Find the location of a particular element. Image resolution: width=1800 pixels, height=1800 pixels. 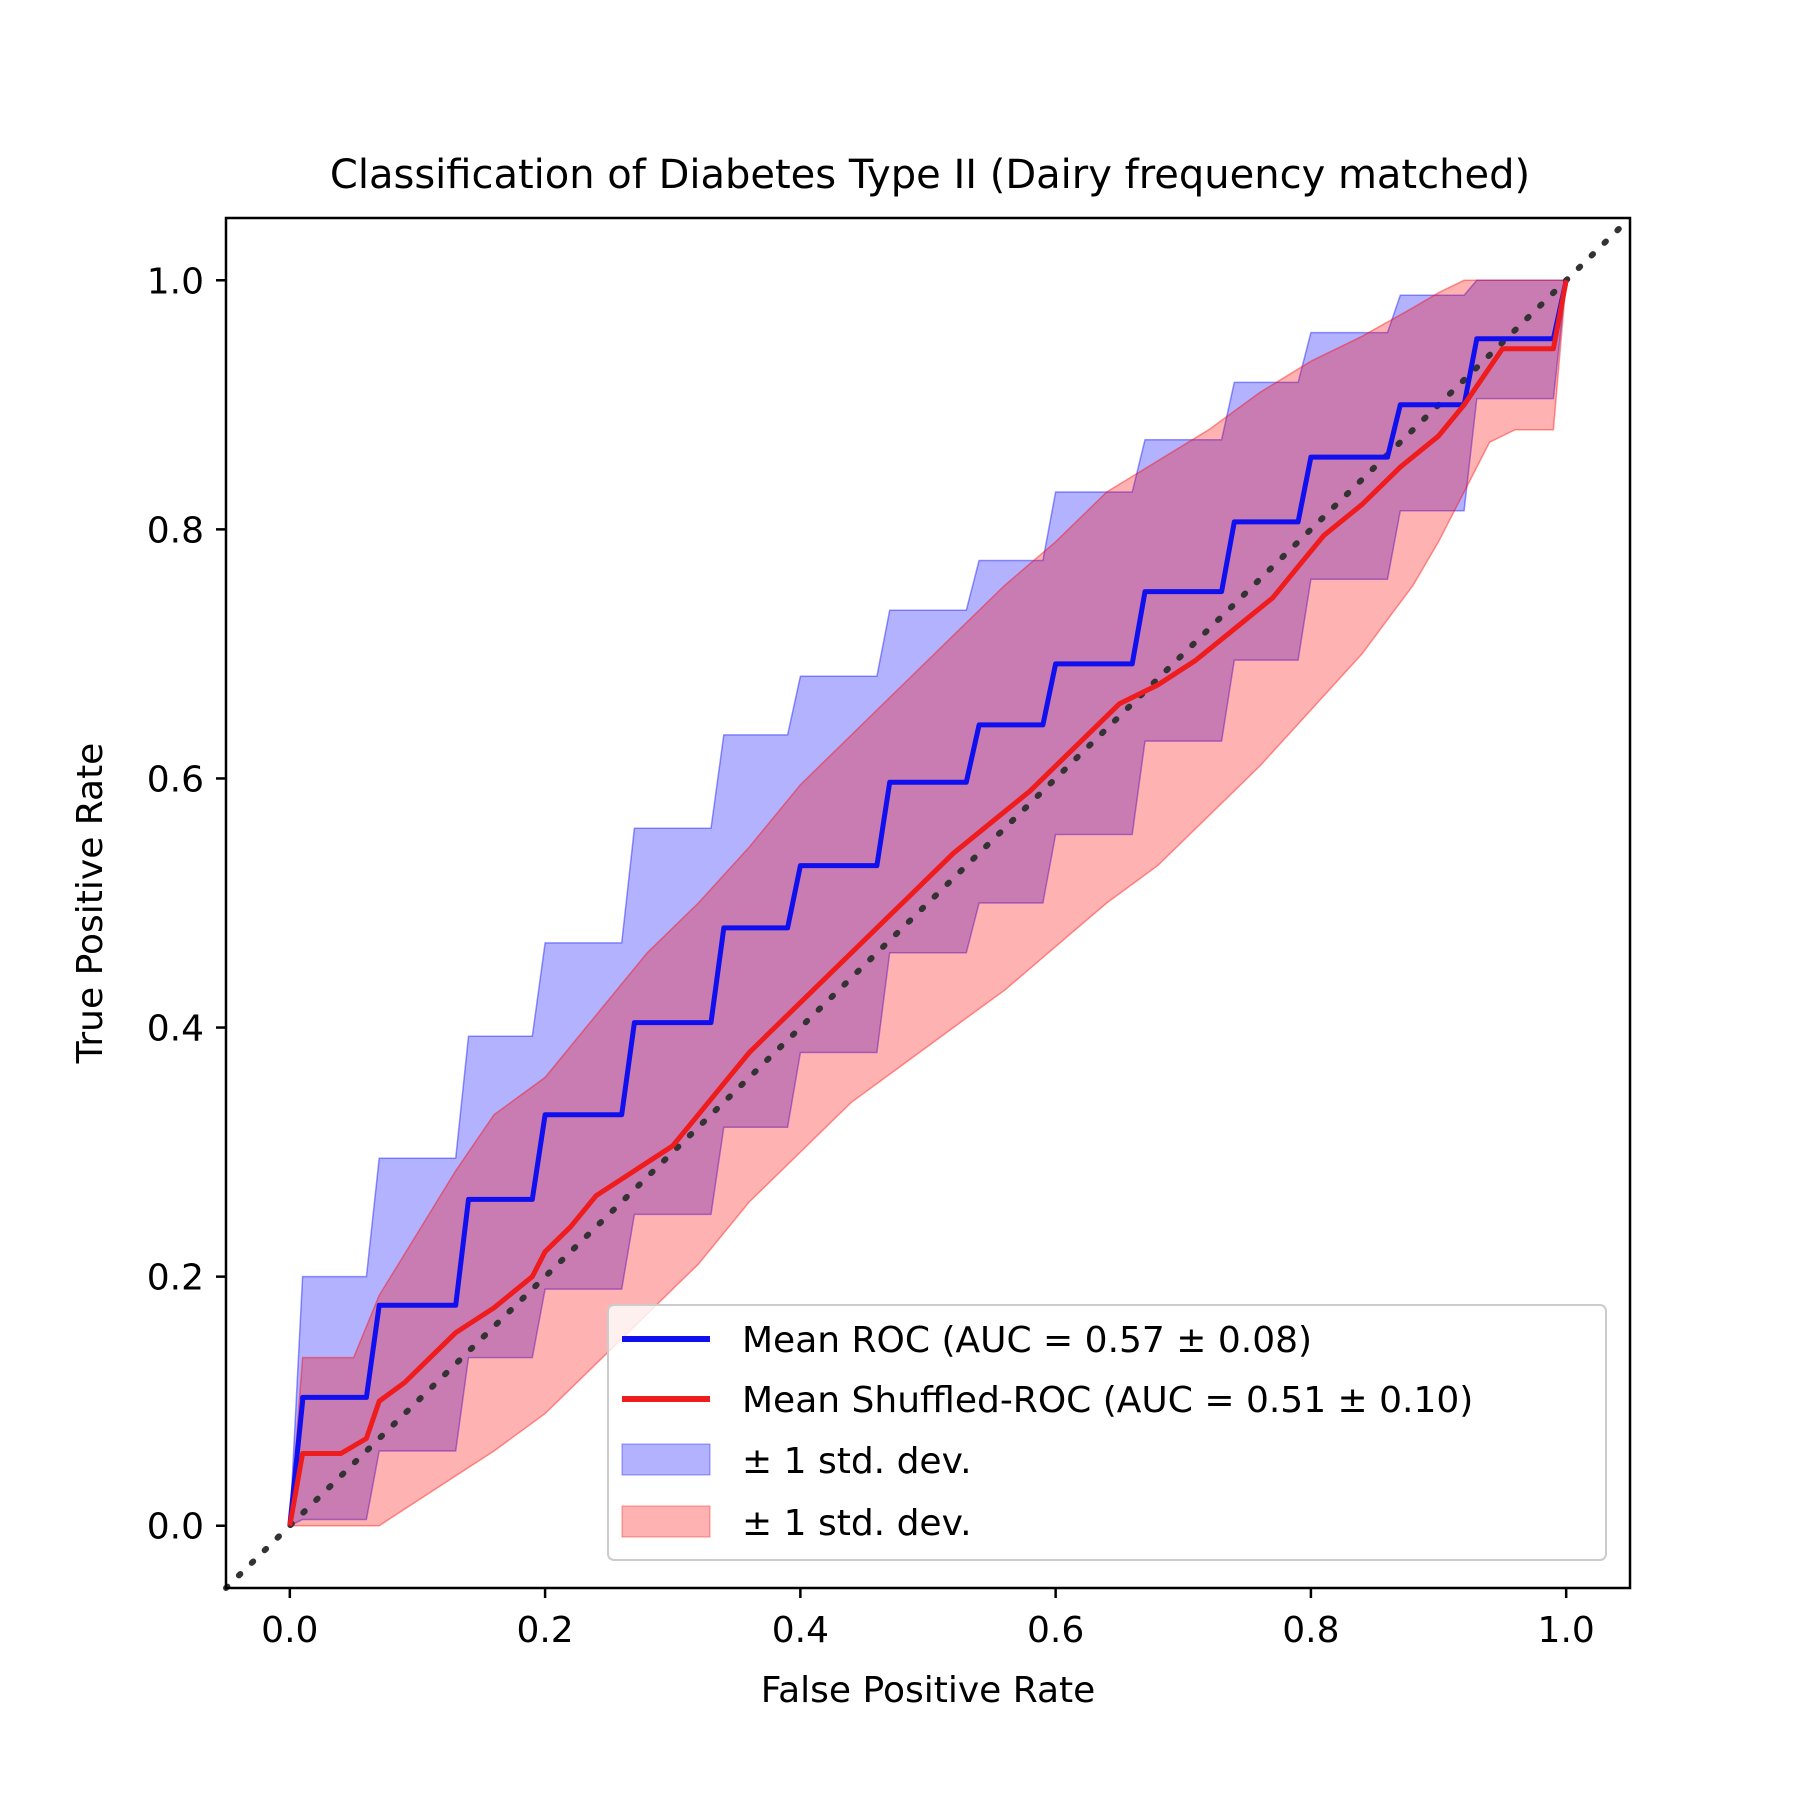

y-tick-label: 1.0 is located at coordinates (175, 281).